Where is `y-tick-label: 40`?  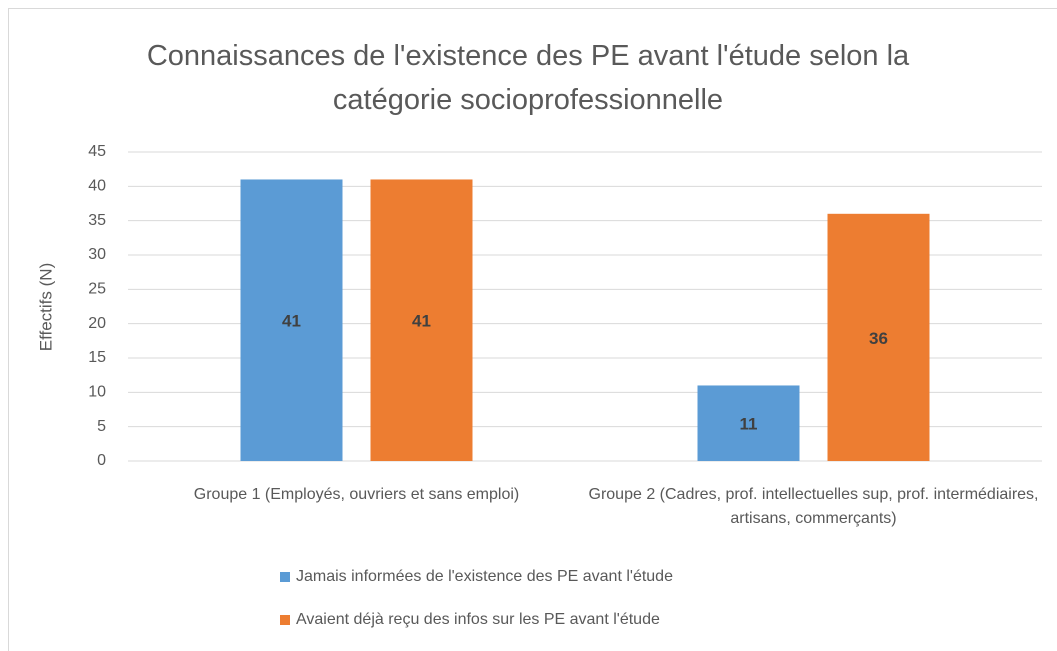 y-tick-label: 40 is located at coordinates (97, 186).